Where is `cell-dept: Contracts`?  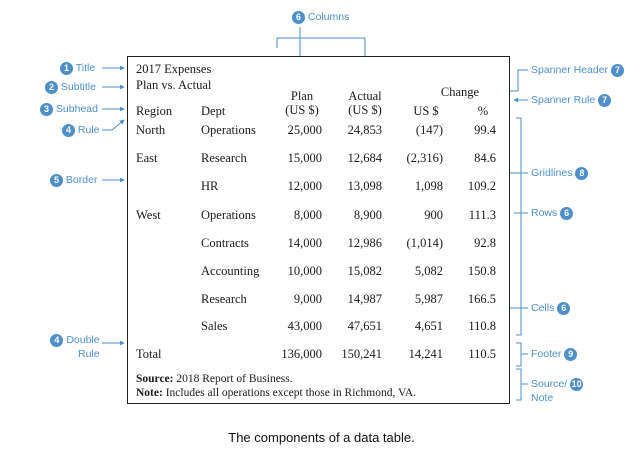
cell-dept: Contracts is located at coordinates (225, 243).